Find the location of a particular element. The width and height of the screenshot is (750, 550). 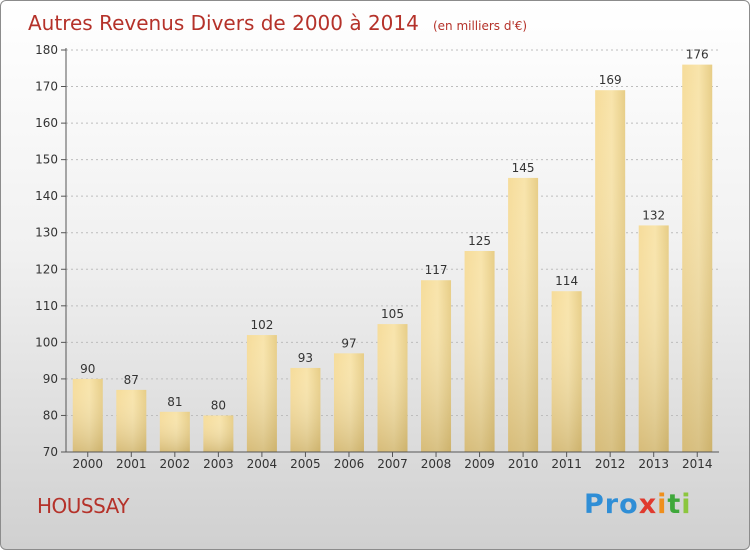

x-tick-label: 2005 is located at coordinates (305, 464).